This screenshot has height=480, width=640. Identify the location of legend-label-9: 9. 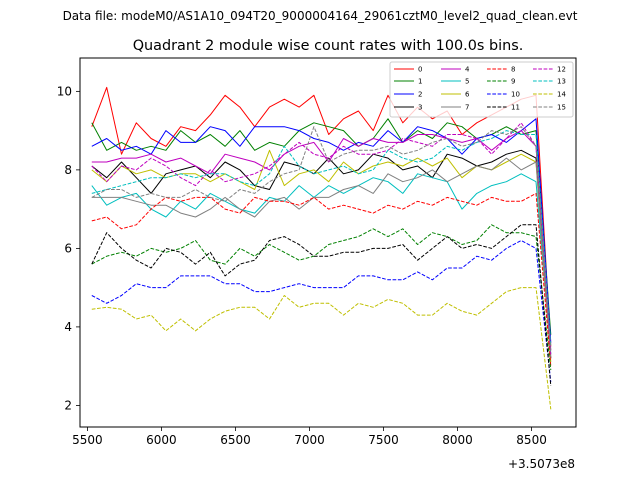
(513, 82).